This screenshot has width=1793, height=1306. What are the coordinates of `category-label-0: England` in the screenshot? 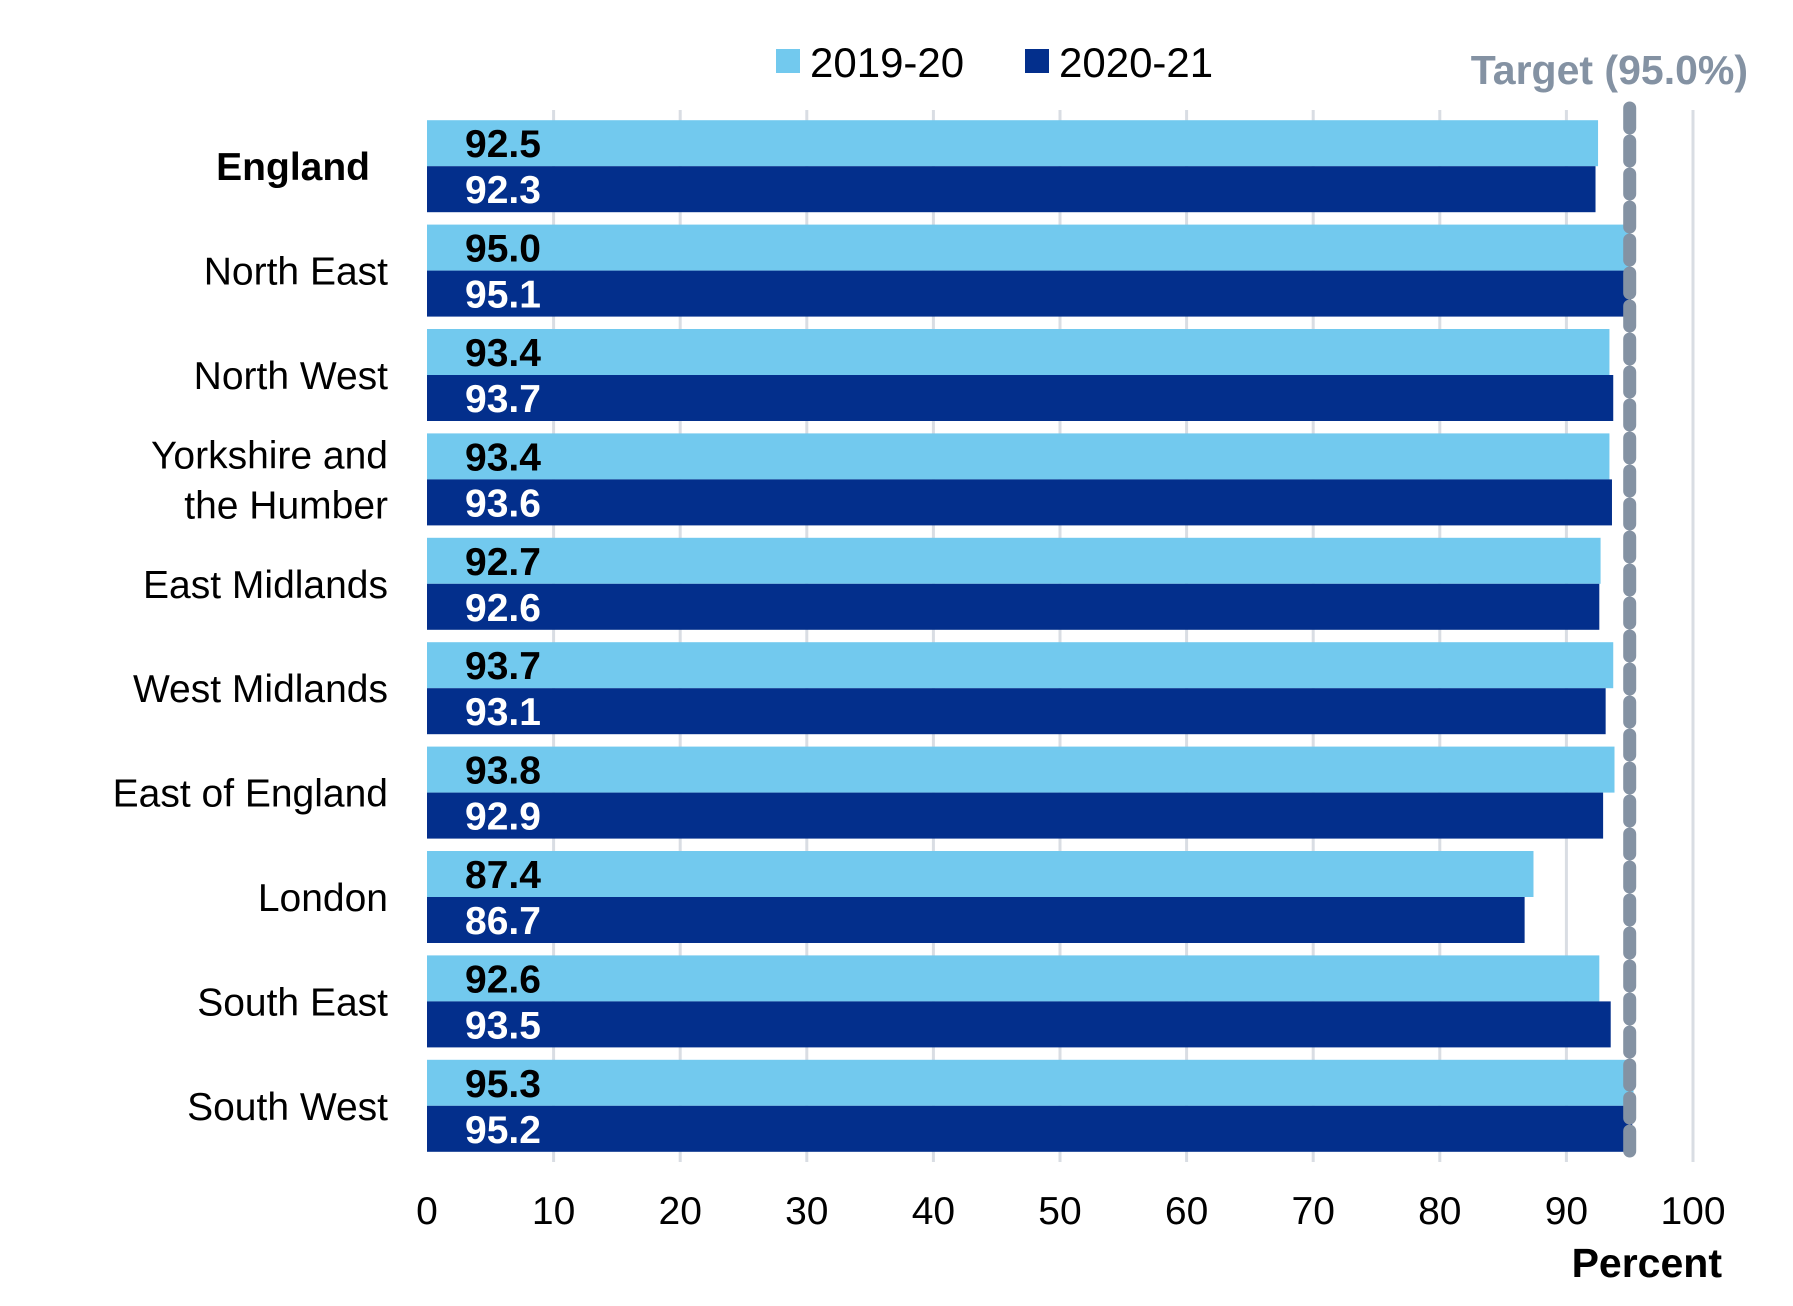 It's located at (293, 167).